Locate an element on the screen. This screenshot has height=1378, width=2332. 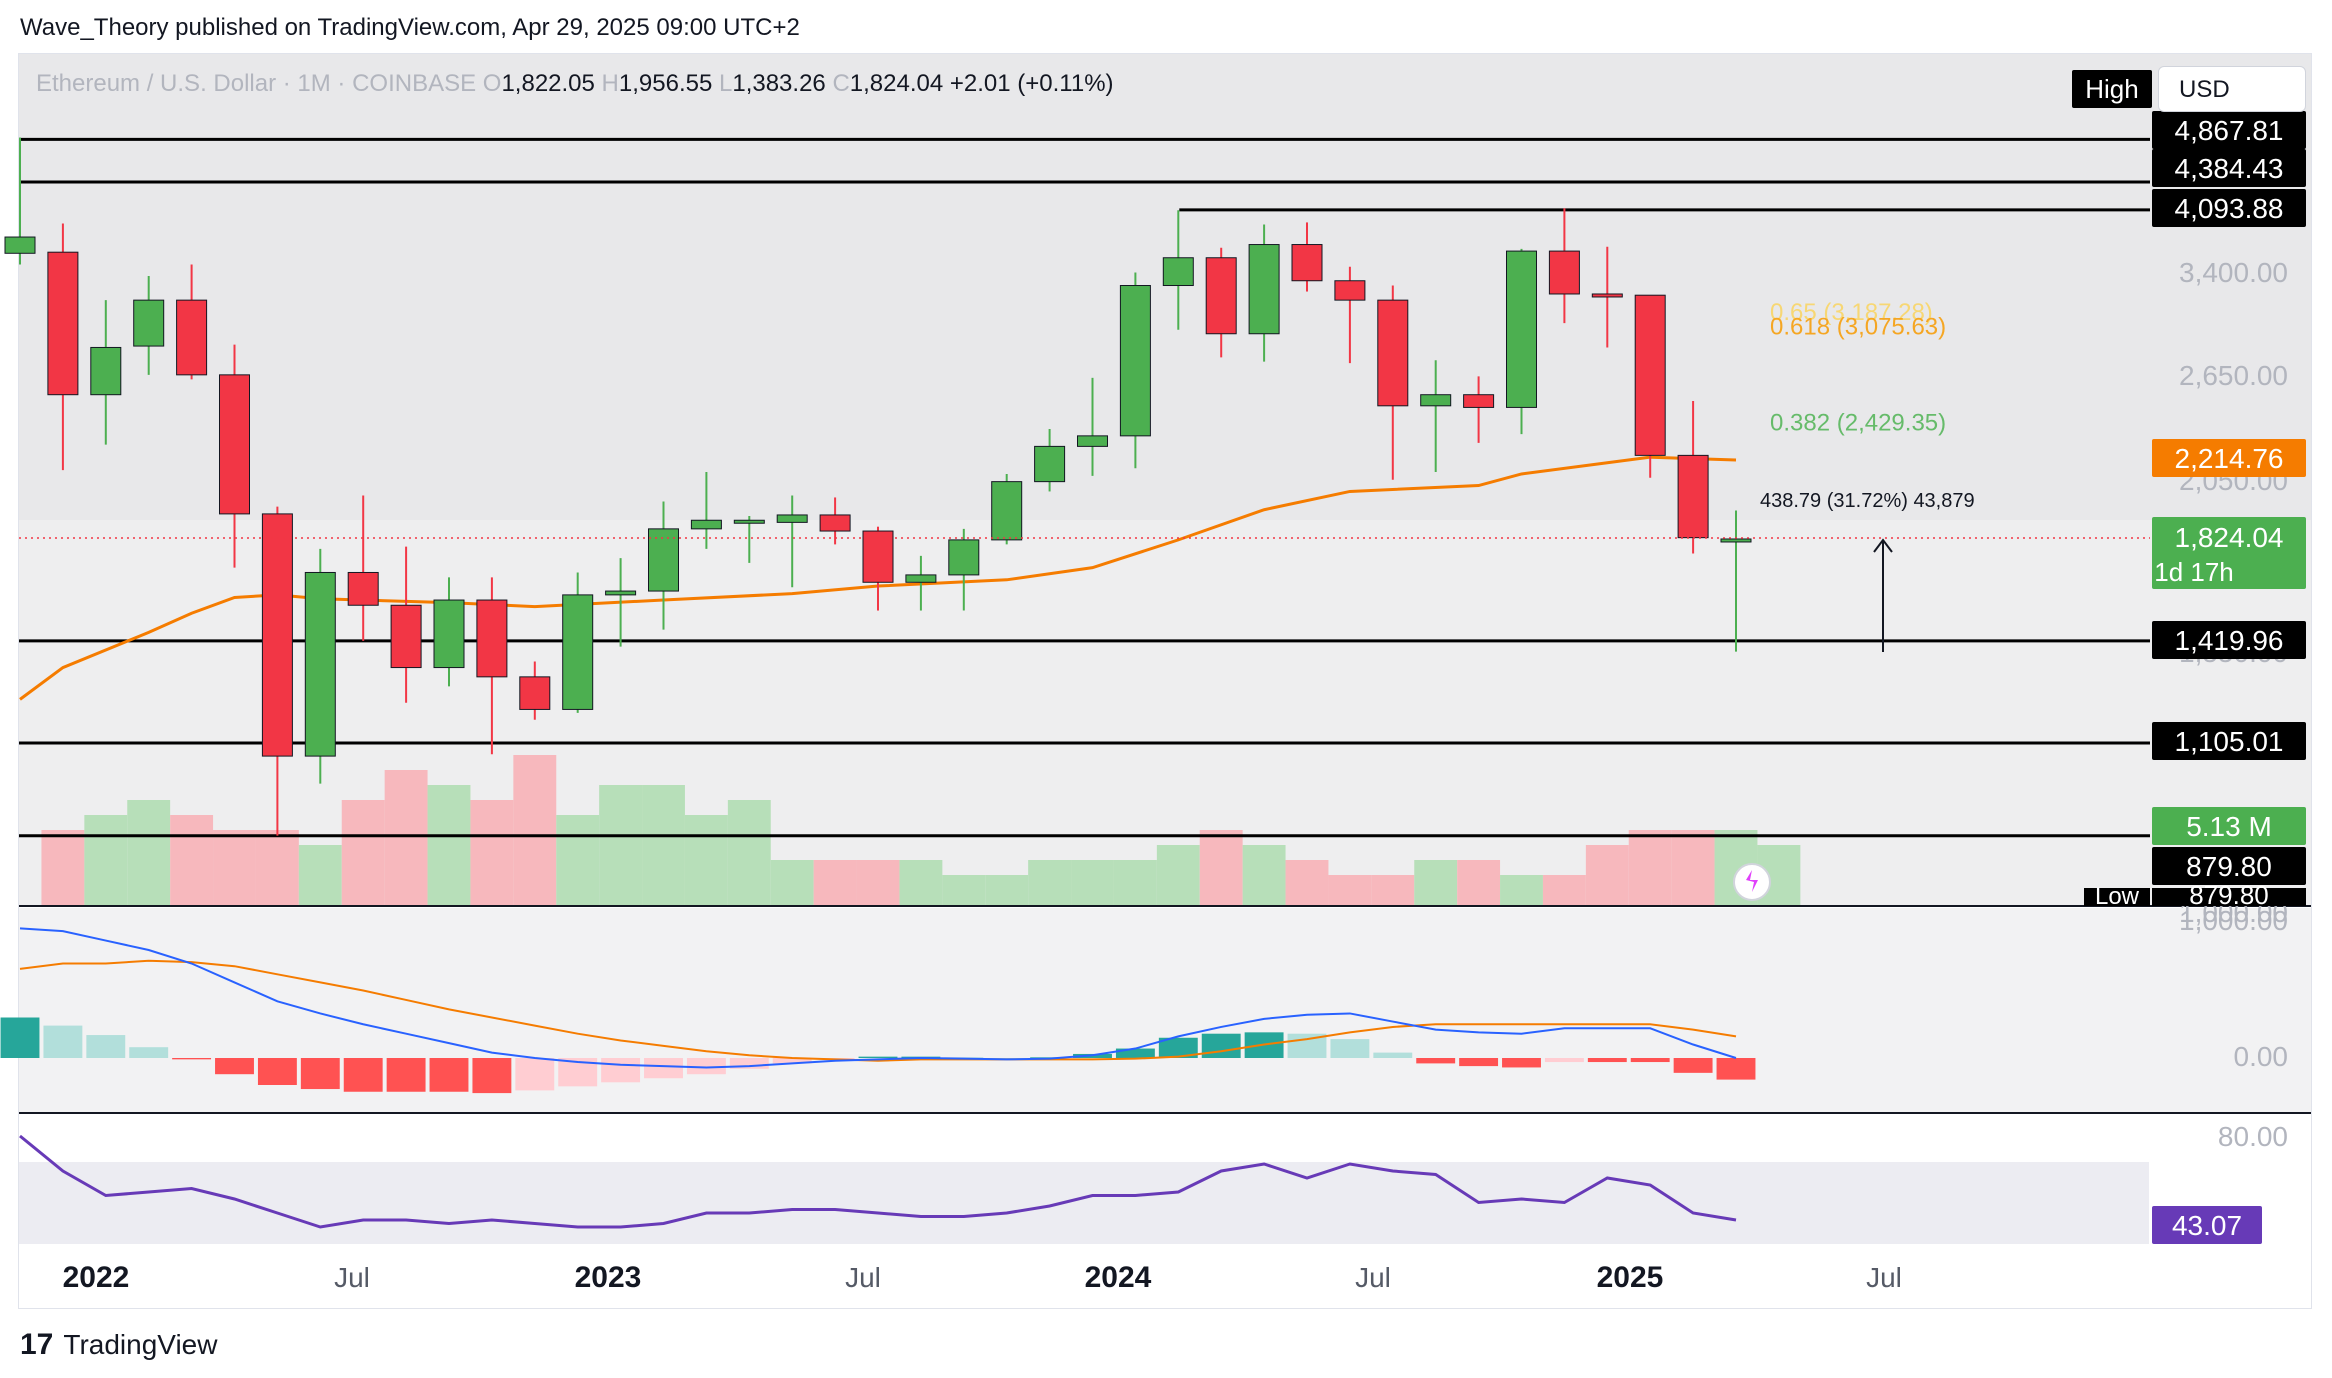
price-badge-label: 2,214.76 is located at coordinates (2229, 458).